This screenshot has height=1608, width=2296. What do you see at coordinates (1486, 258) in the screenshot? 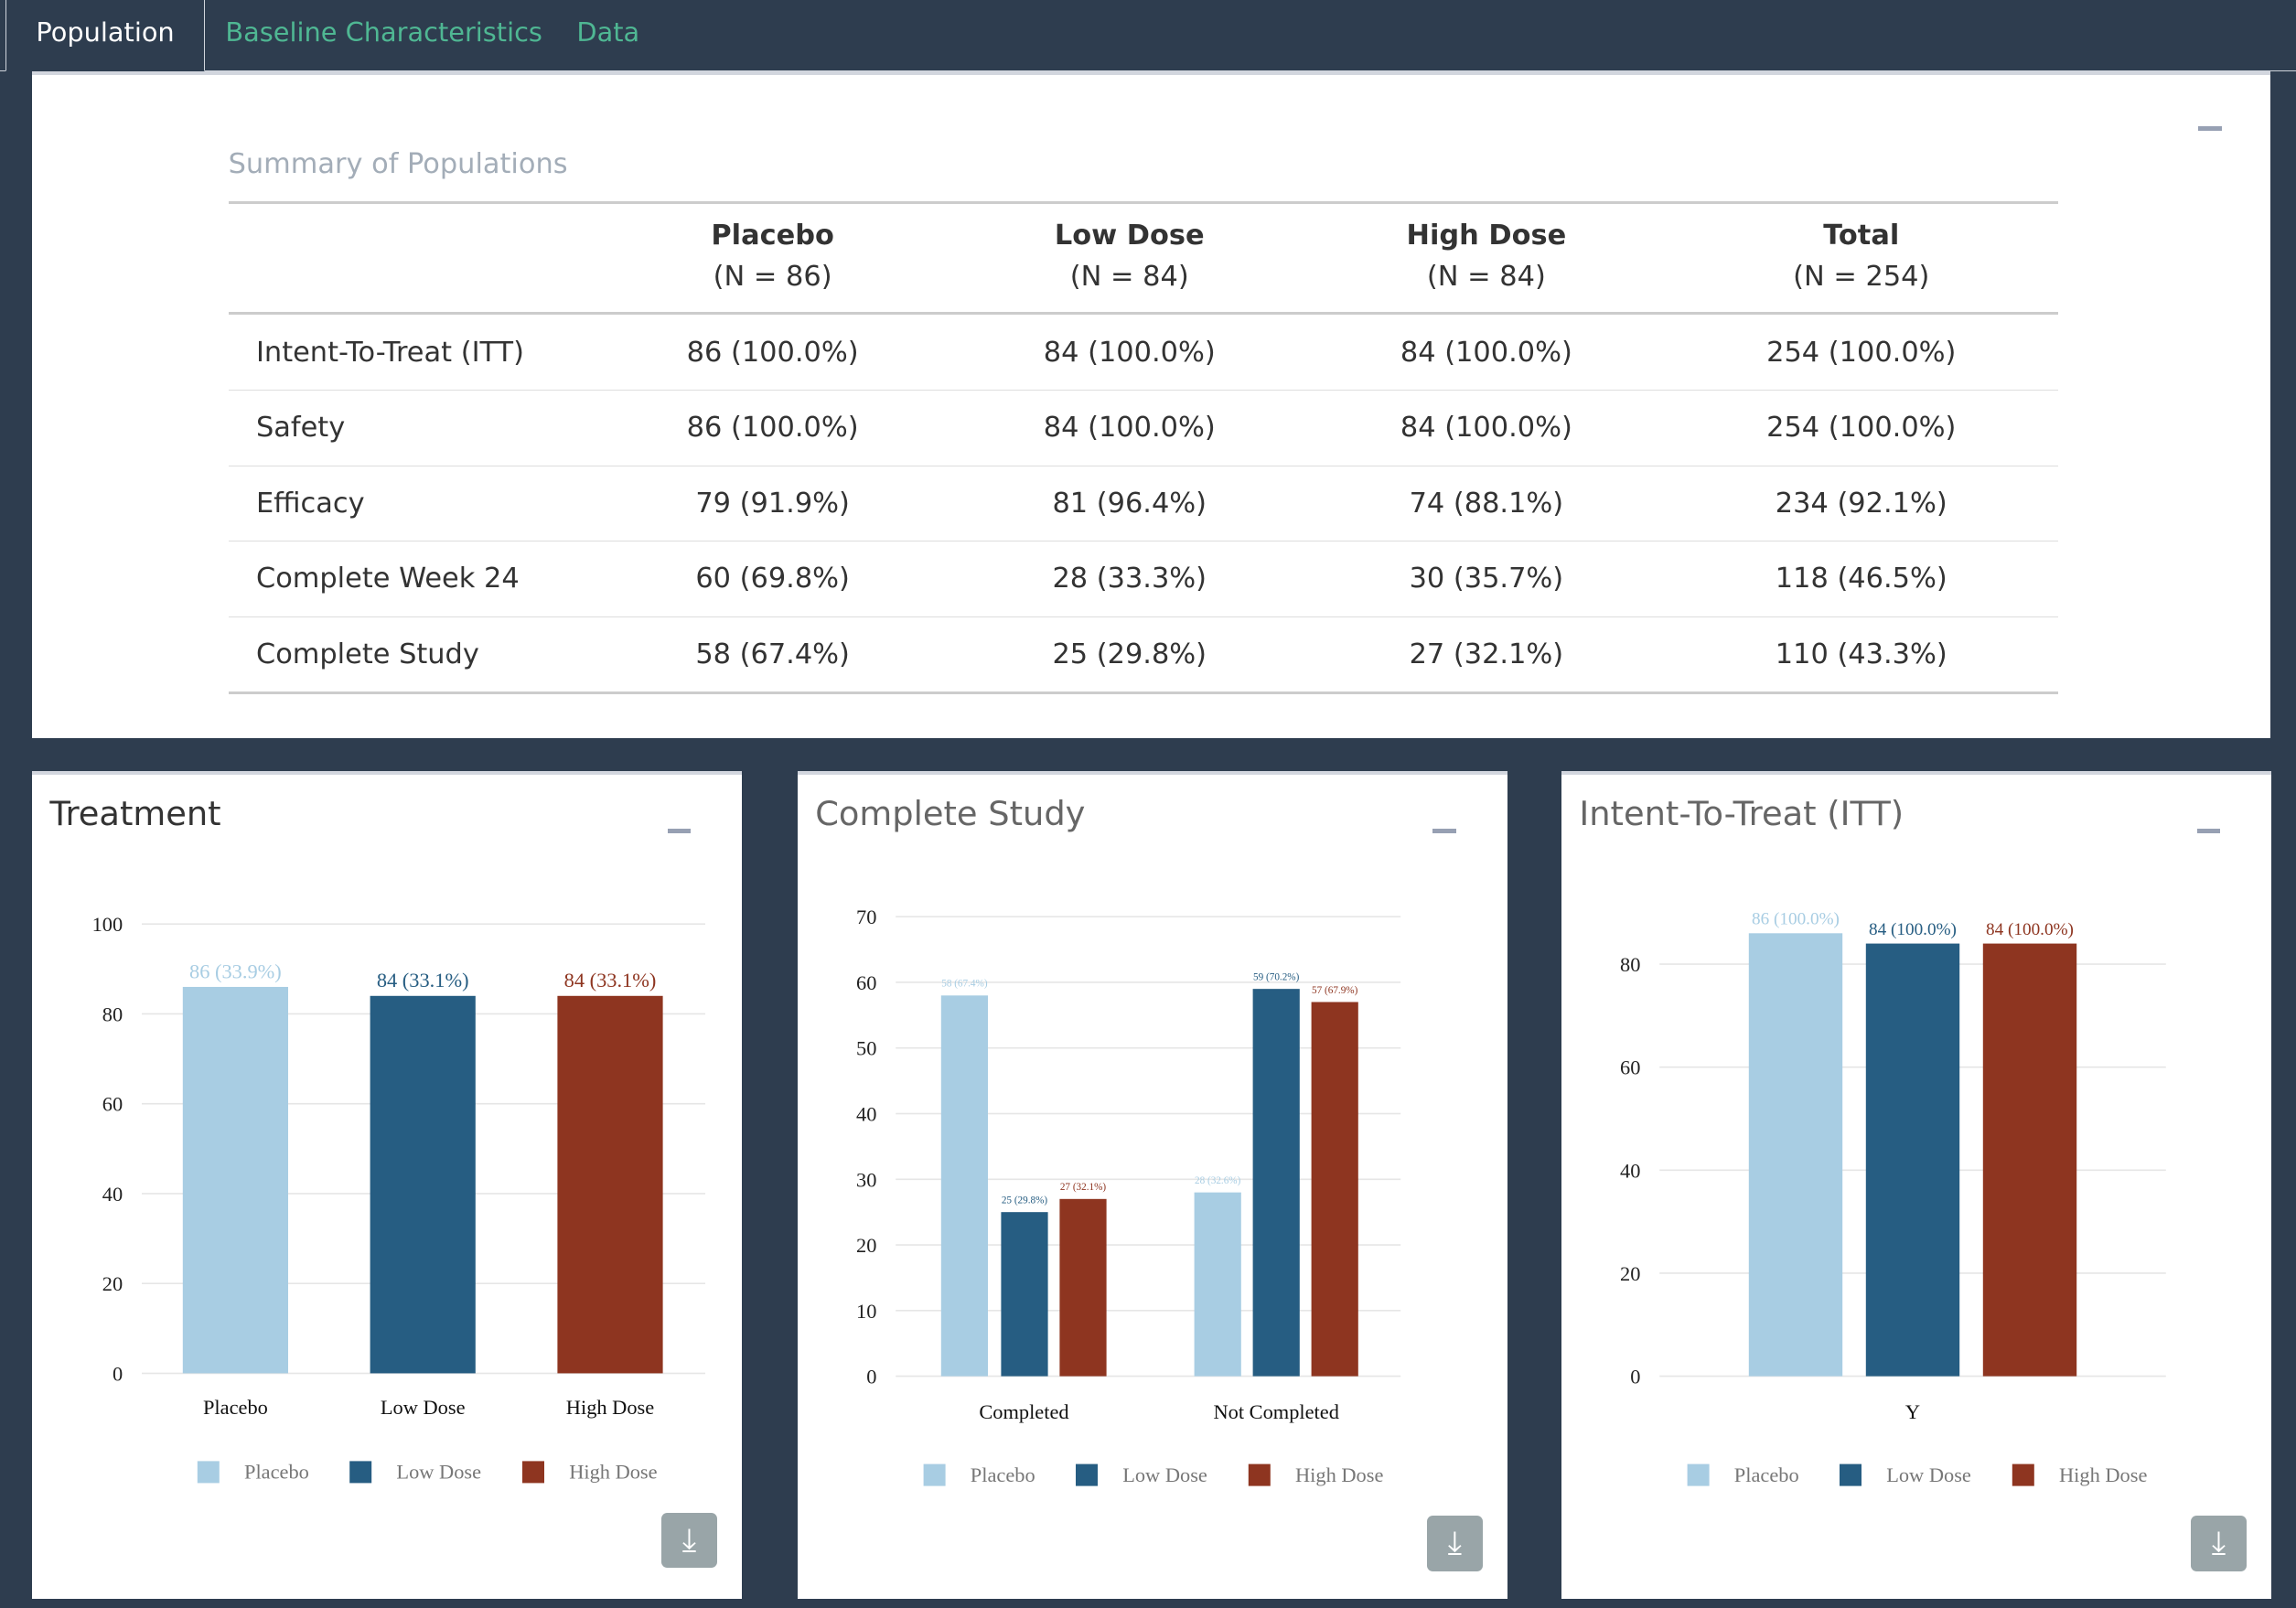
I see `column-header: High Dose (N = 84)` at bounding box center [1486, 258].